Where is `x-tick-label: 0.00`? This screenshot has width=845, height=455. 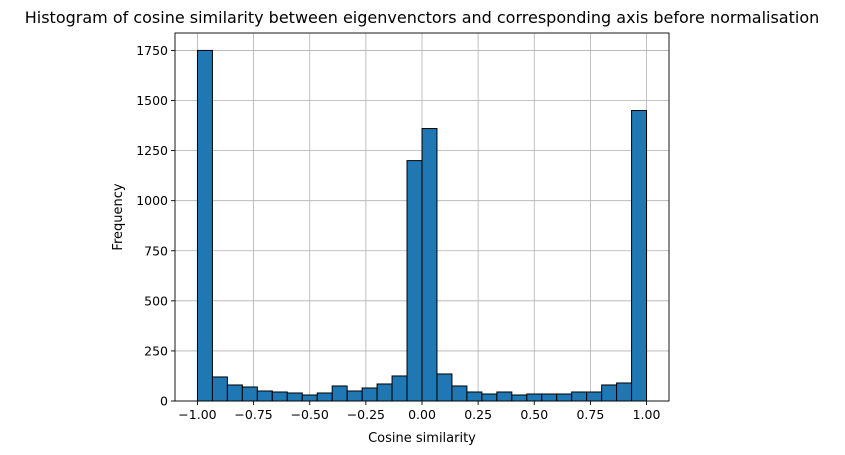
x-tick-label: 0.00 is located at coordinates (422, 414).